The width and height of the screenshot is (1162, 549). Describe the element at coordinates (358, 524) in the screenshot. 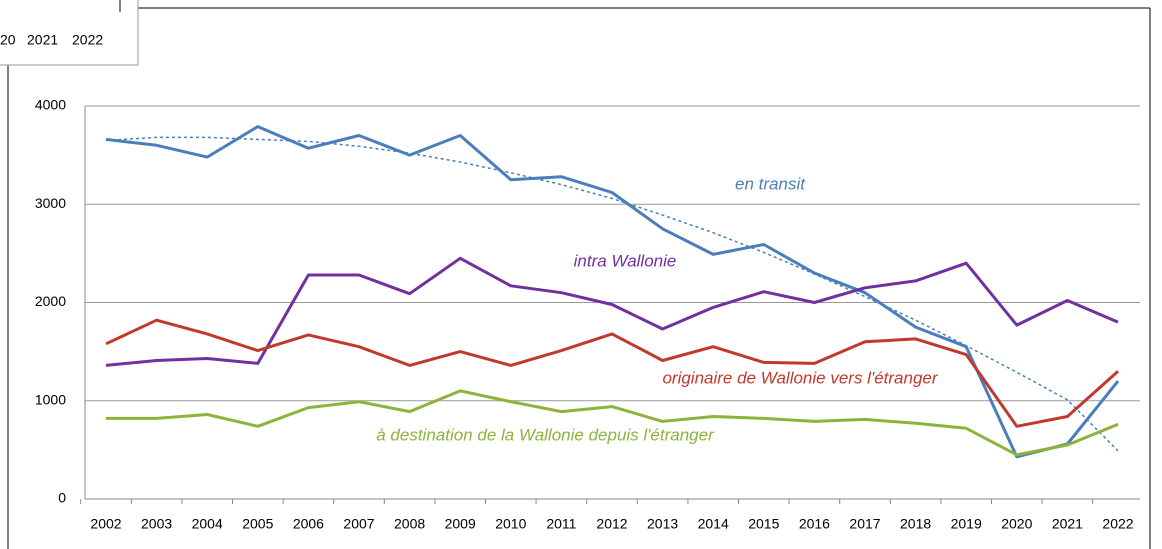

I see `x-tick-label: 2007` at that location.